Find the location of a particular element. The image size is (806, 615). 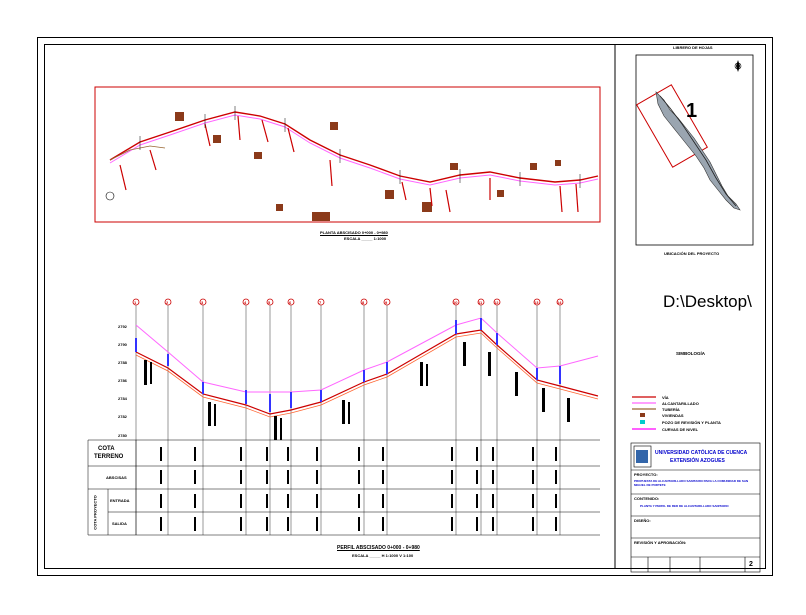

legend-item: CURVAS DE NIVEL is located at coordinates (680, 429).